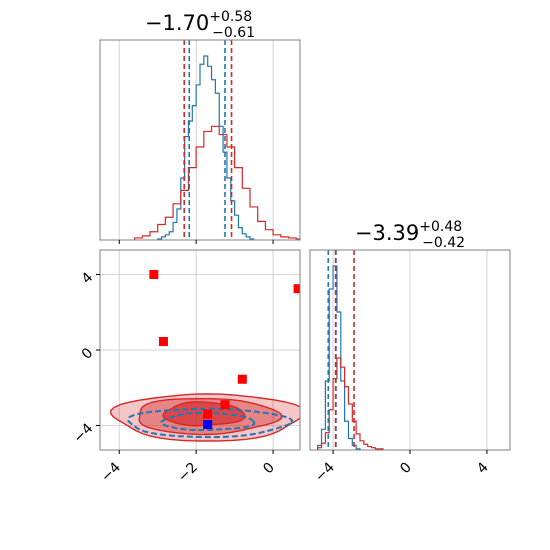 The image size is (550, 550). I want to click on hist-y-quantile-lines, so click(341, 350).